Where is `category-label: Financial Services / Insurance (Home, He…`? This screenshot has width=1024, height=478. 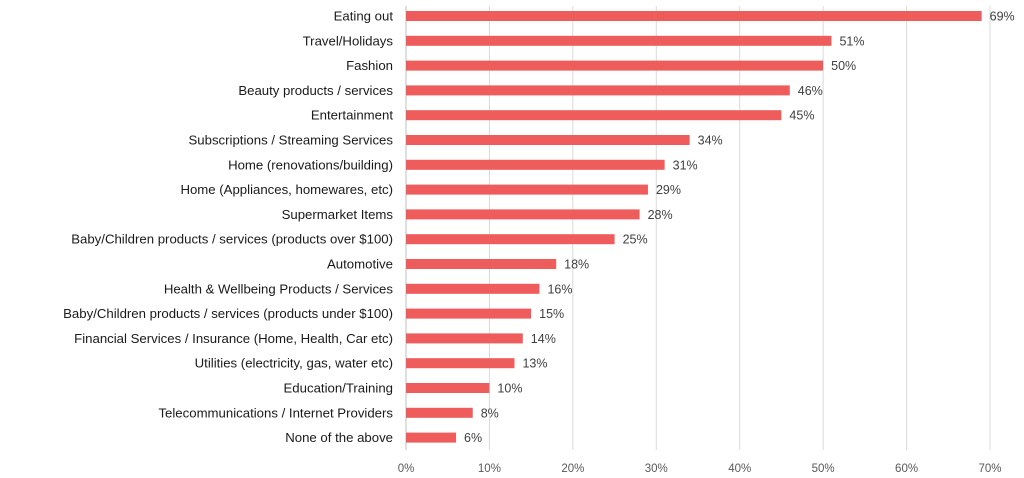
category-label: Financial Services / Insurance (Home, He… is located at coordinates (233, 338).